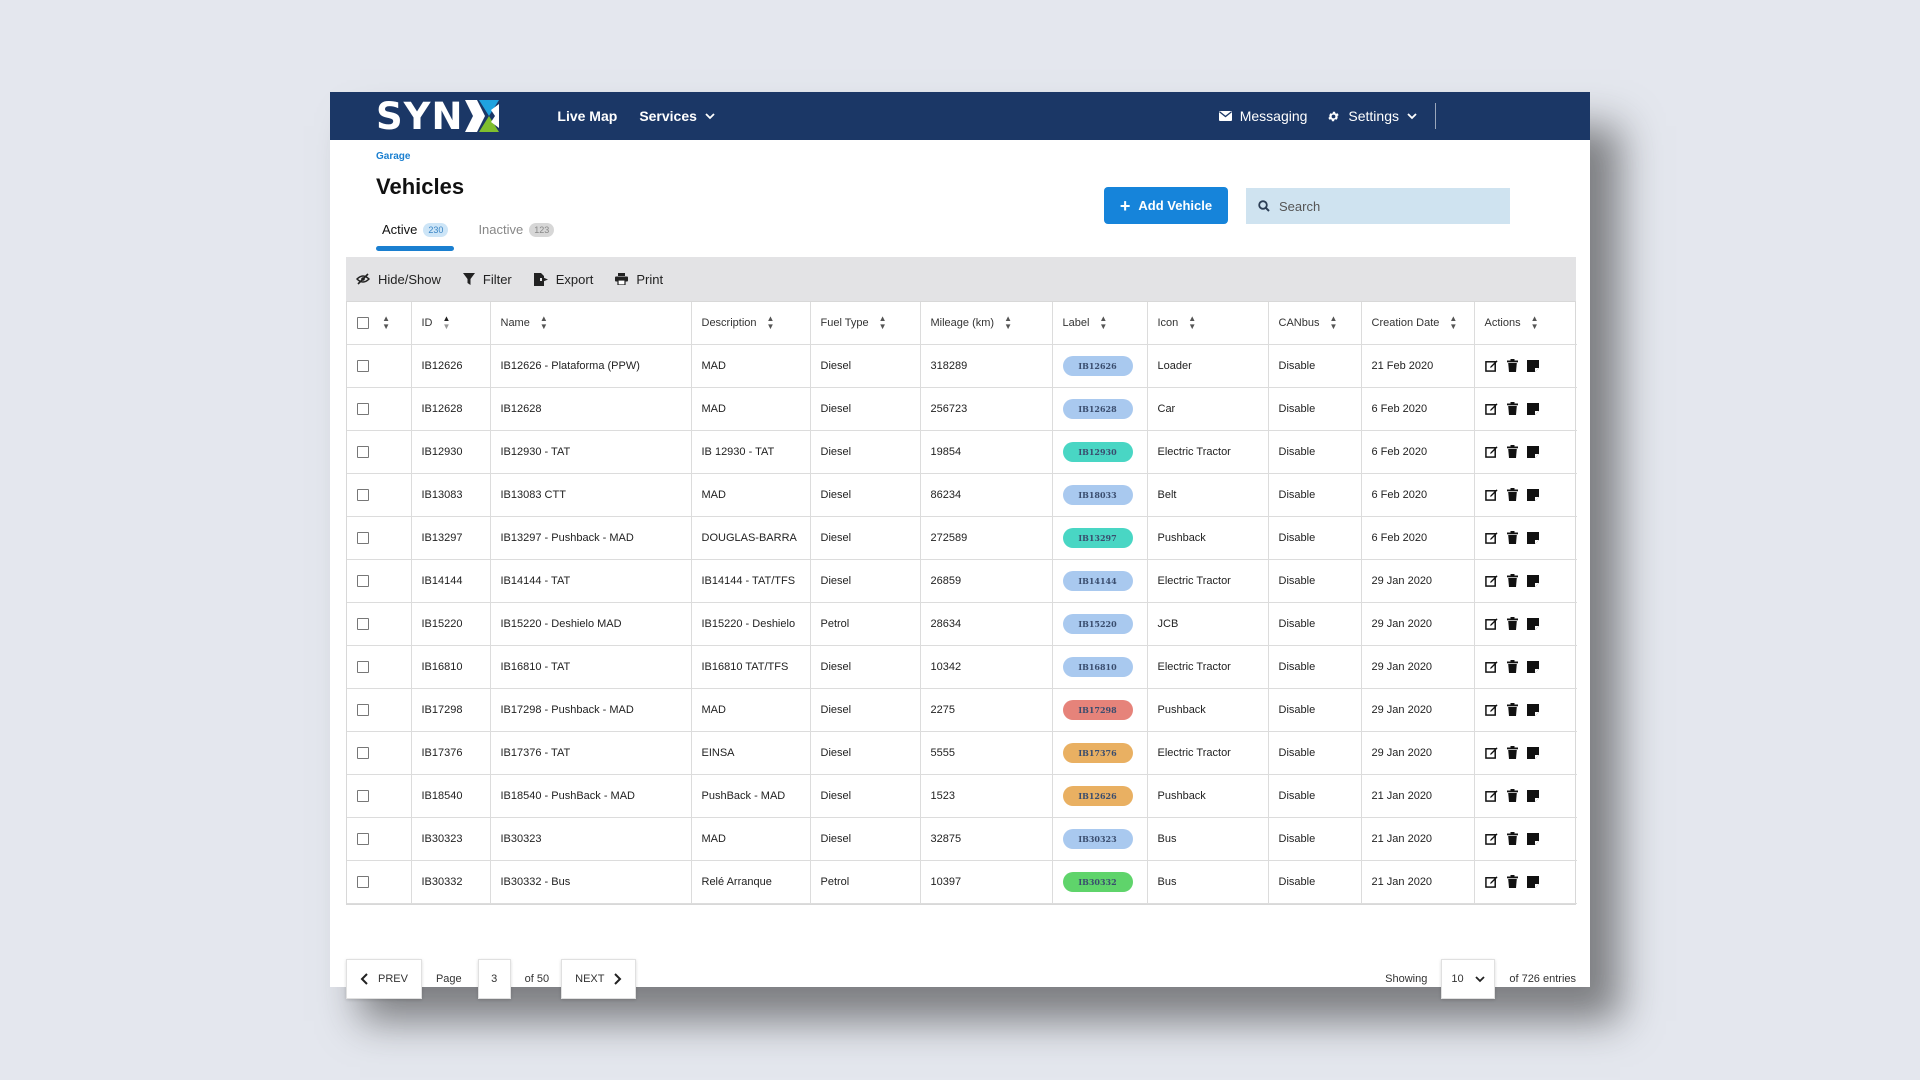 This screenshot has height=1080, width=1920. What do you see at coordinates (1262, 116) in the screenshot?
I see `nav-messaging: Messaging` at bounding box center [1262, 116].